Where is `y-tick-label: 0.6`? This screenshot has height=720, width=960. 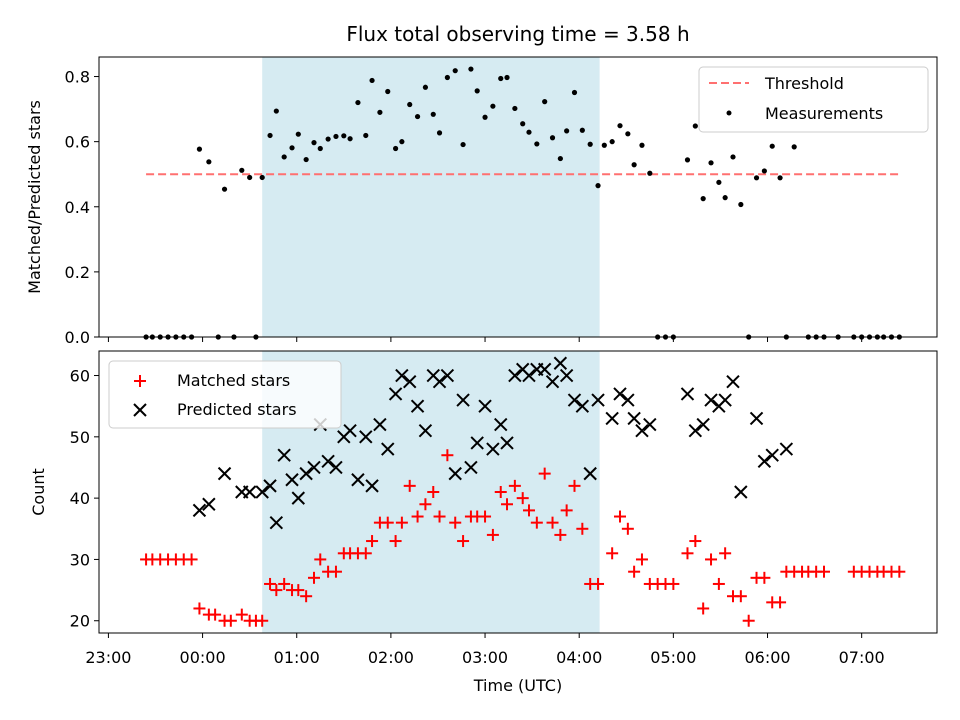
y-tick-label: 0.6 is located at coordinates (77, 142).